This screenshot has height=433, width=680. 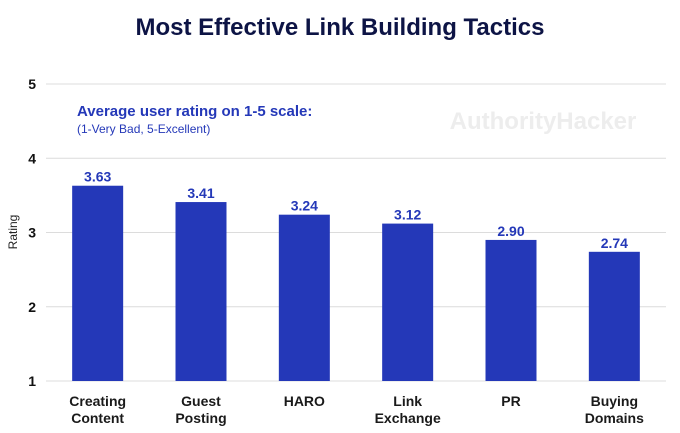 I want to click on y-tick-label: 3, so click(x=32, y=233).